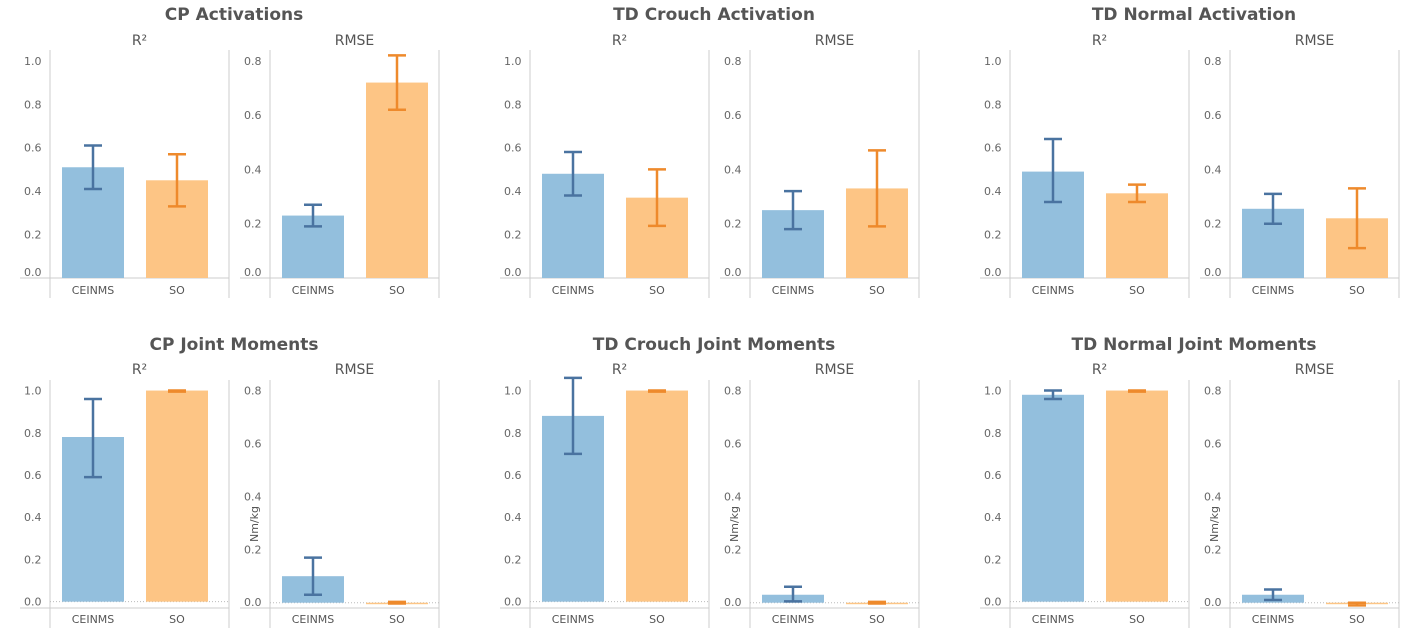 The image size is (1410, 637). I want to click on group-title: TD Normal Activation, so click(1194, 15).